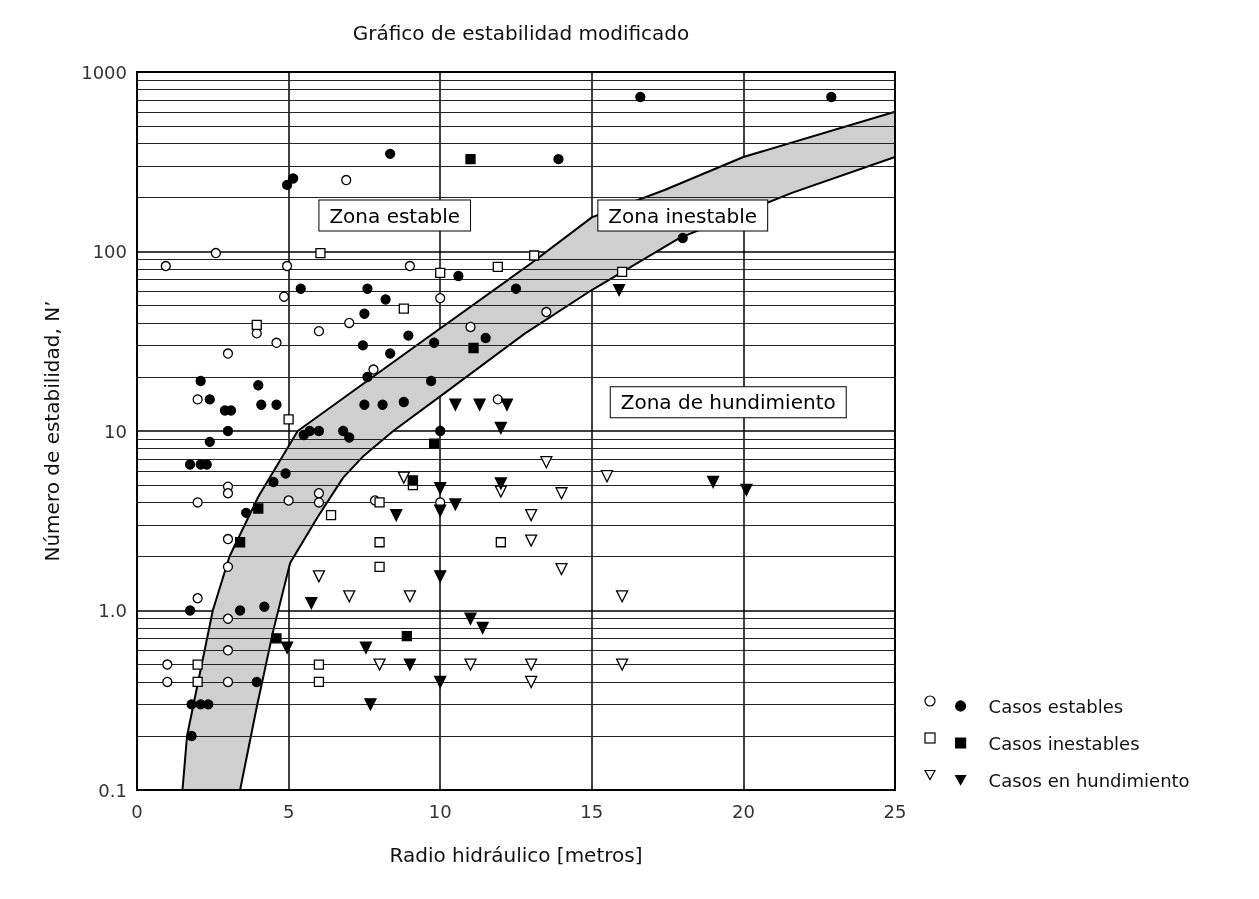 This screenshot has height=899, width=1259. What do you see at coordinates (895, 811) in the screenshot?
I see `x-tick-label: 25` at bounding box center [895, 811].